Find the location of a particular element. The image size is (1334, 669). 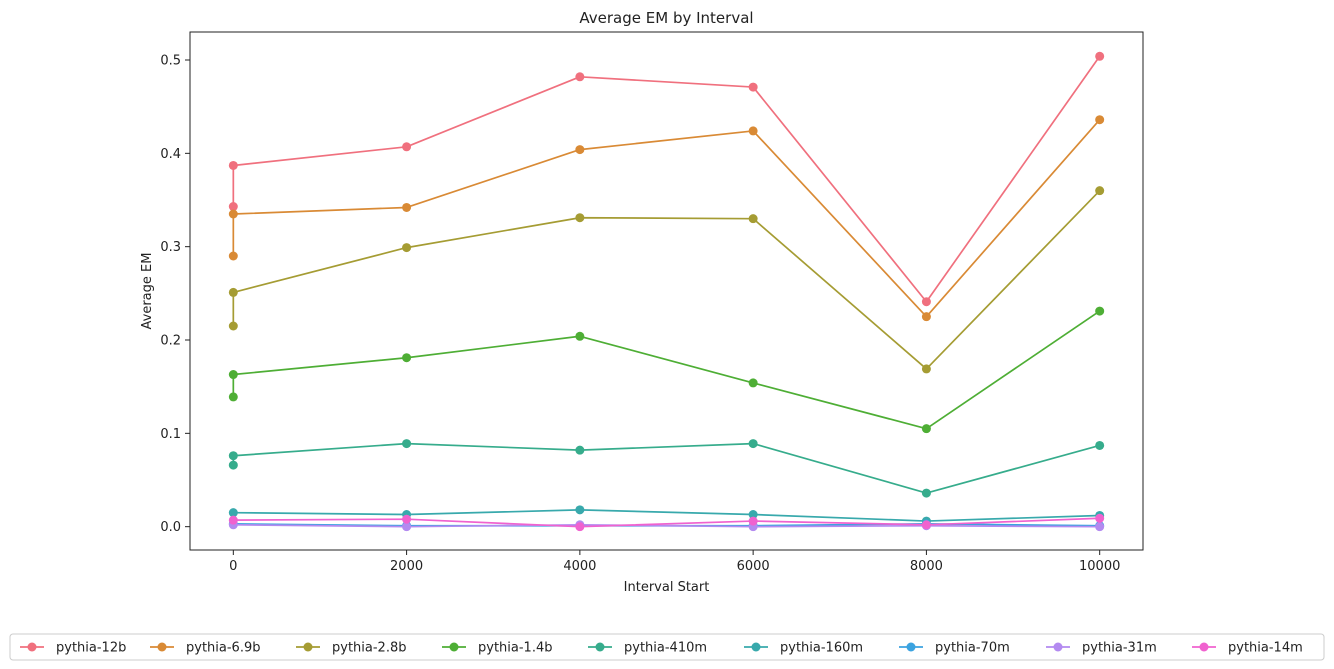

legend-item: pythia-2.8b is located at coordinates (351, 648).